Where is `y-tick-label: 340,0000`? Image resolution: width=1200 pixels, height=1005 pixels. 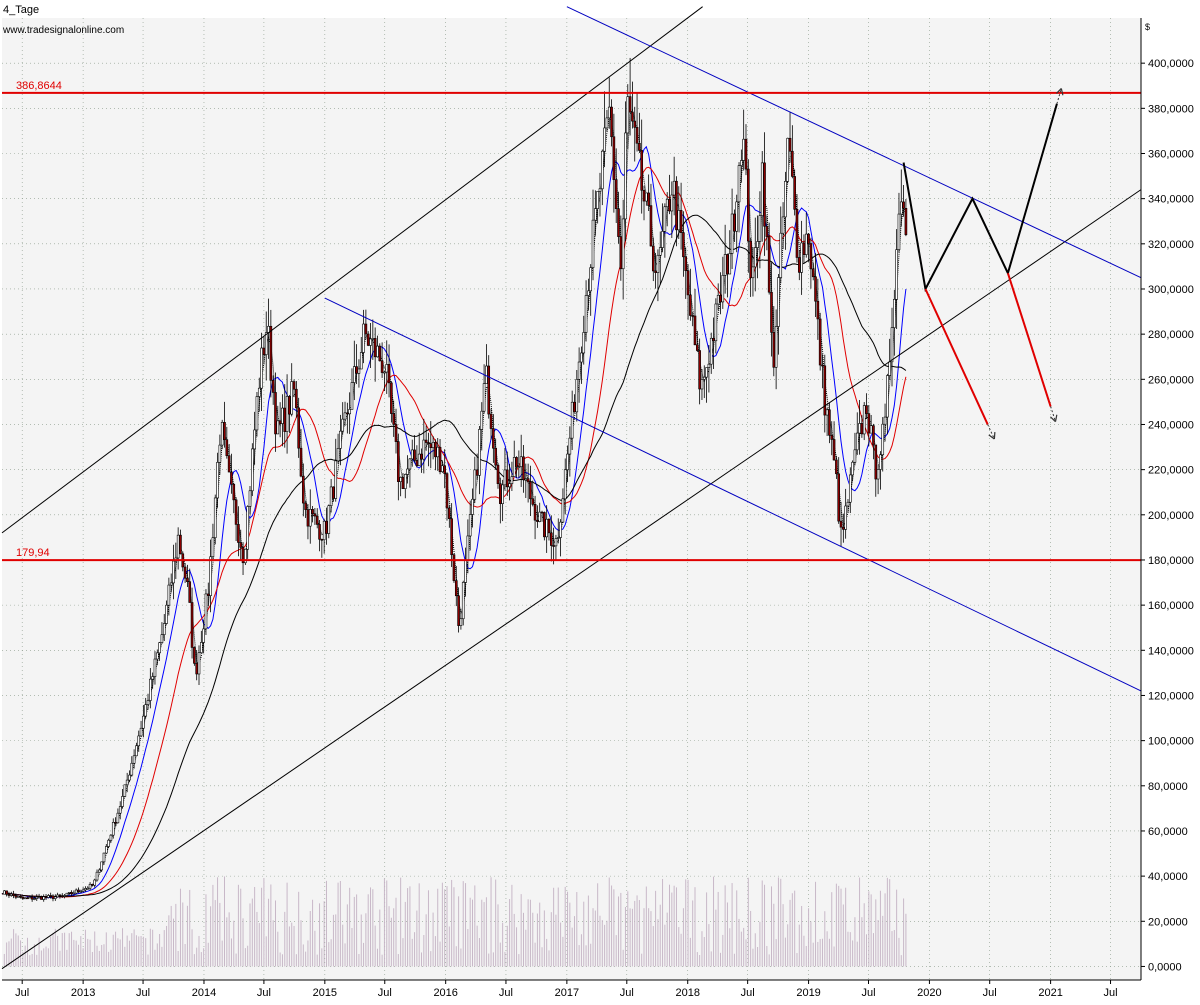
y-tick-label: 340,0000 is located at coordinates (1171, 200).